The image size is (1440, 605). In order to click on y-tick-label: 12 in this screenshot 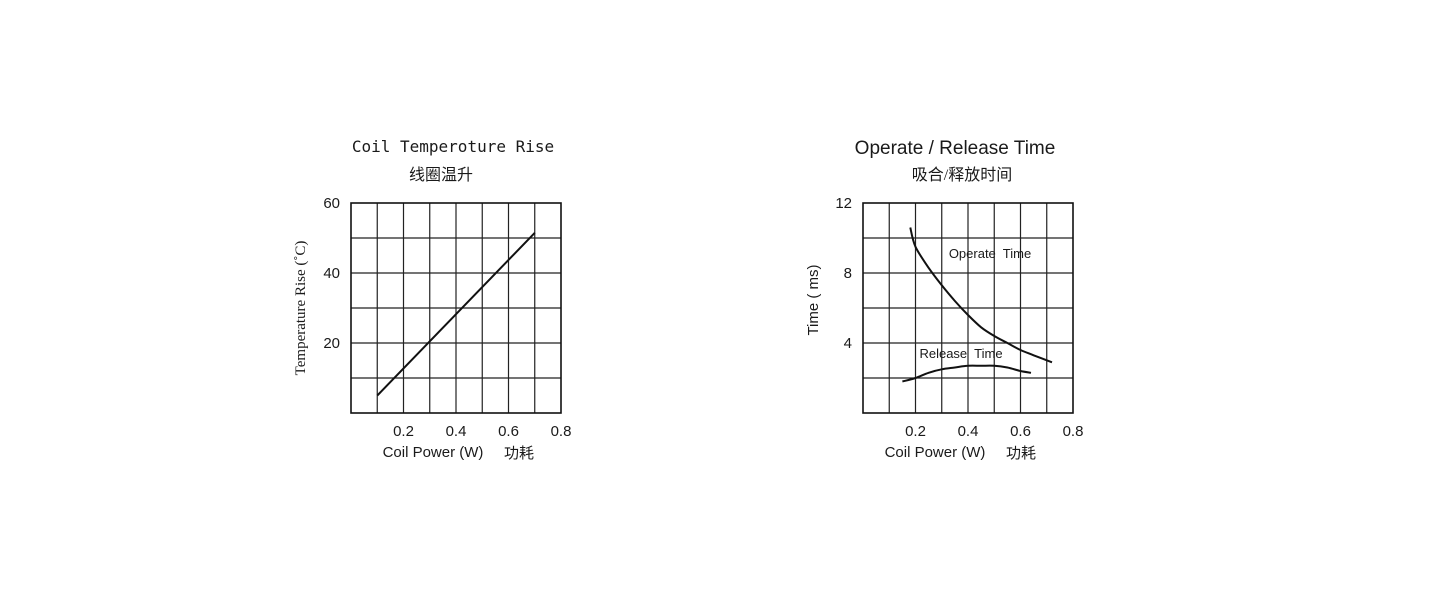, I will do `click(843, 203)`.